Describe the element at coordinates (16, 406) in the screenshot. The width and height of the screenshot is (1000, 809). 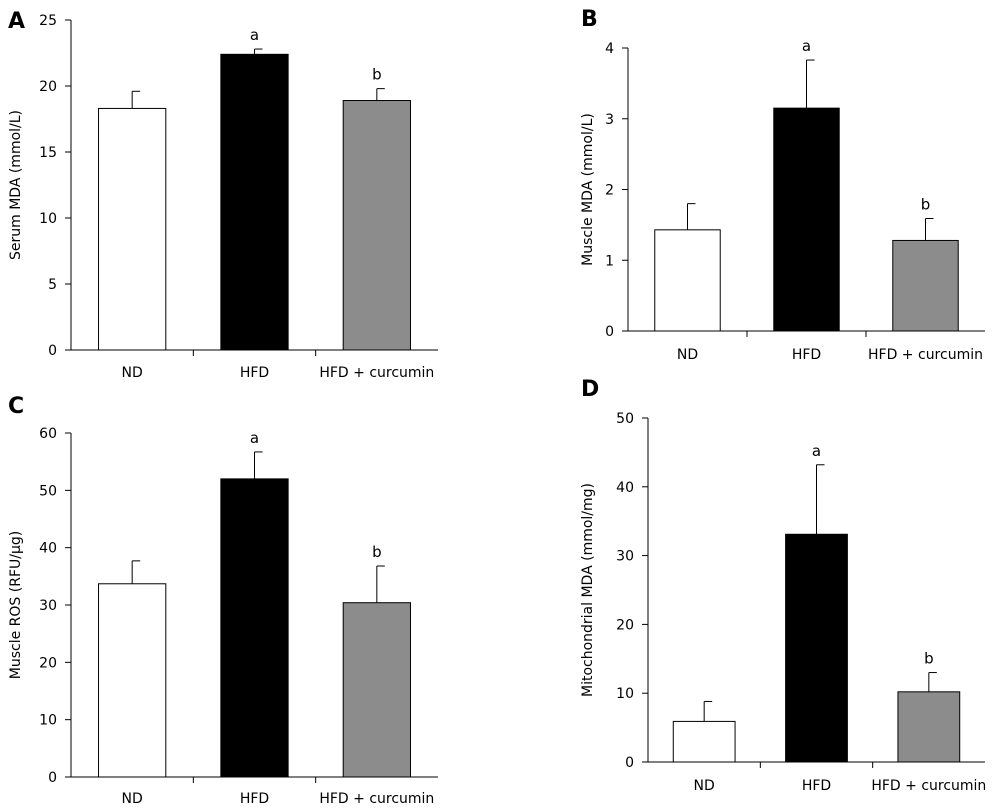
I see `panel-letter: C` at that location.